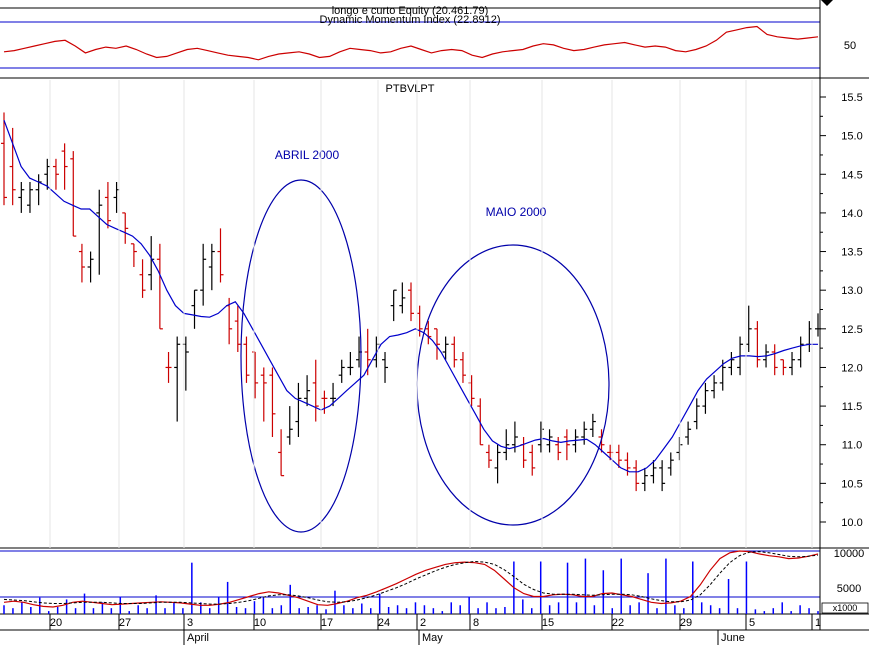  I want to click on price-tick-label: 10.5, so click(851, 484).